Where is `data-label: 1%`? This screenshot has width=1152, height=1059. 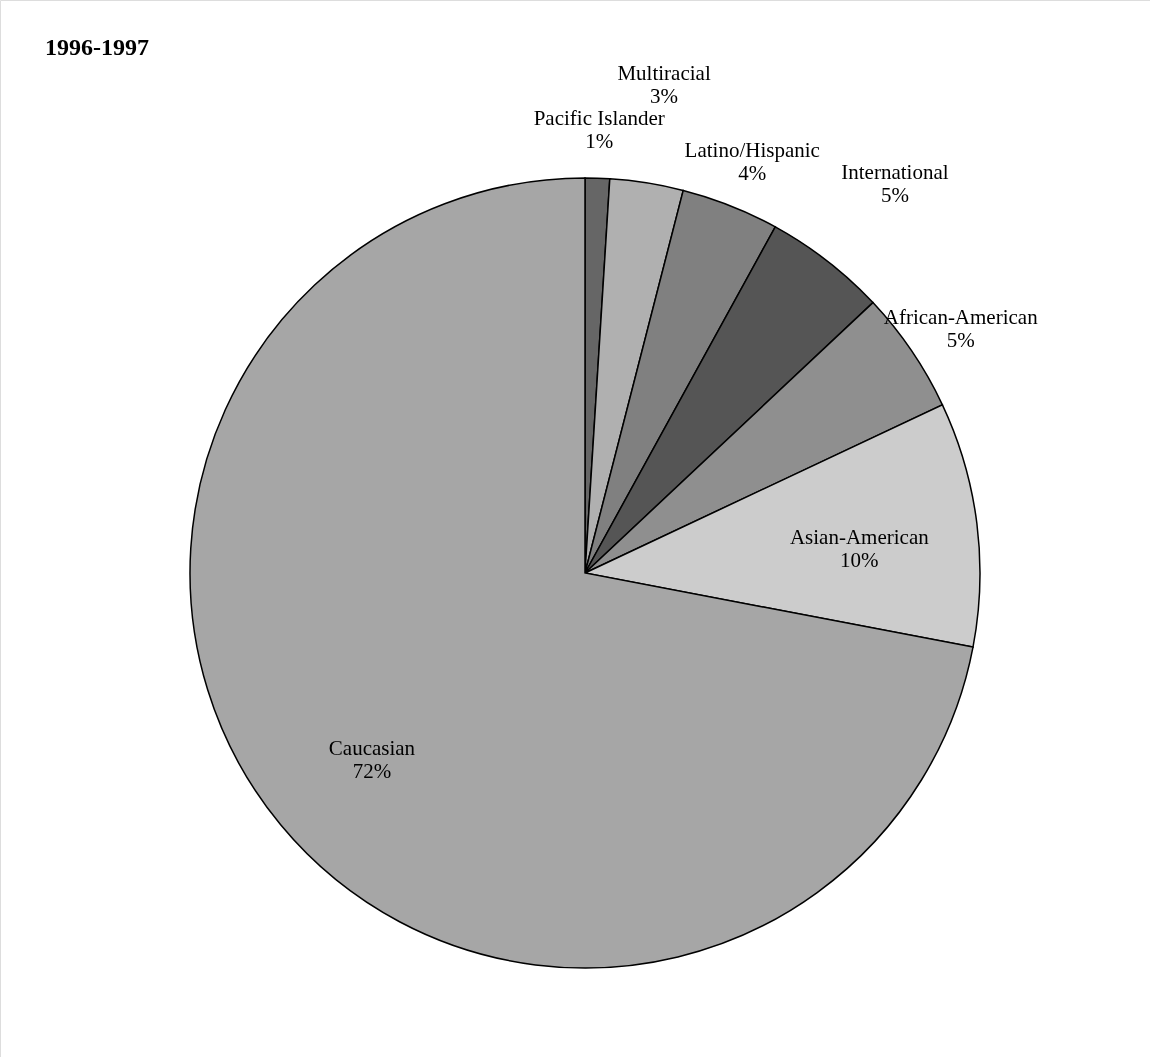 data-label: 1% is located at coordinates (599, 140).